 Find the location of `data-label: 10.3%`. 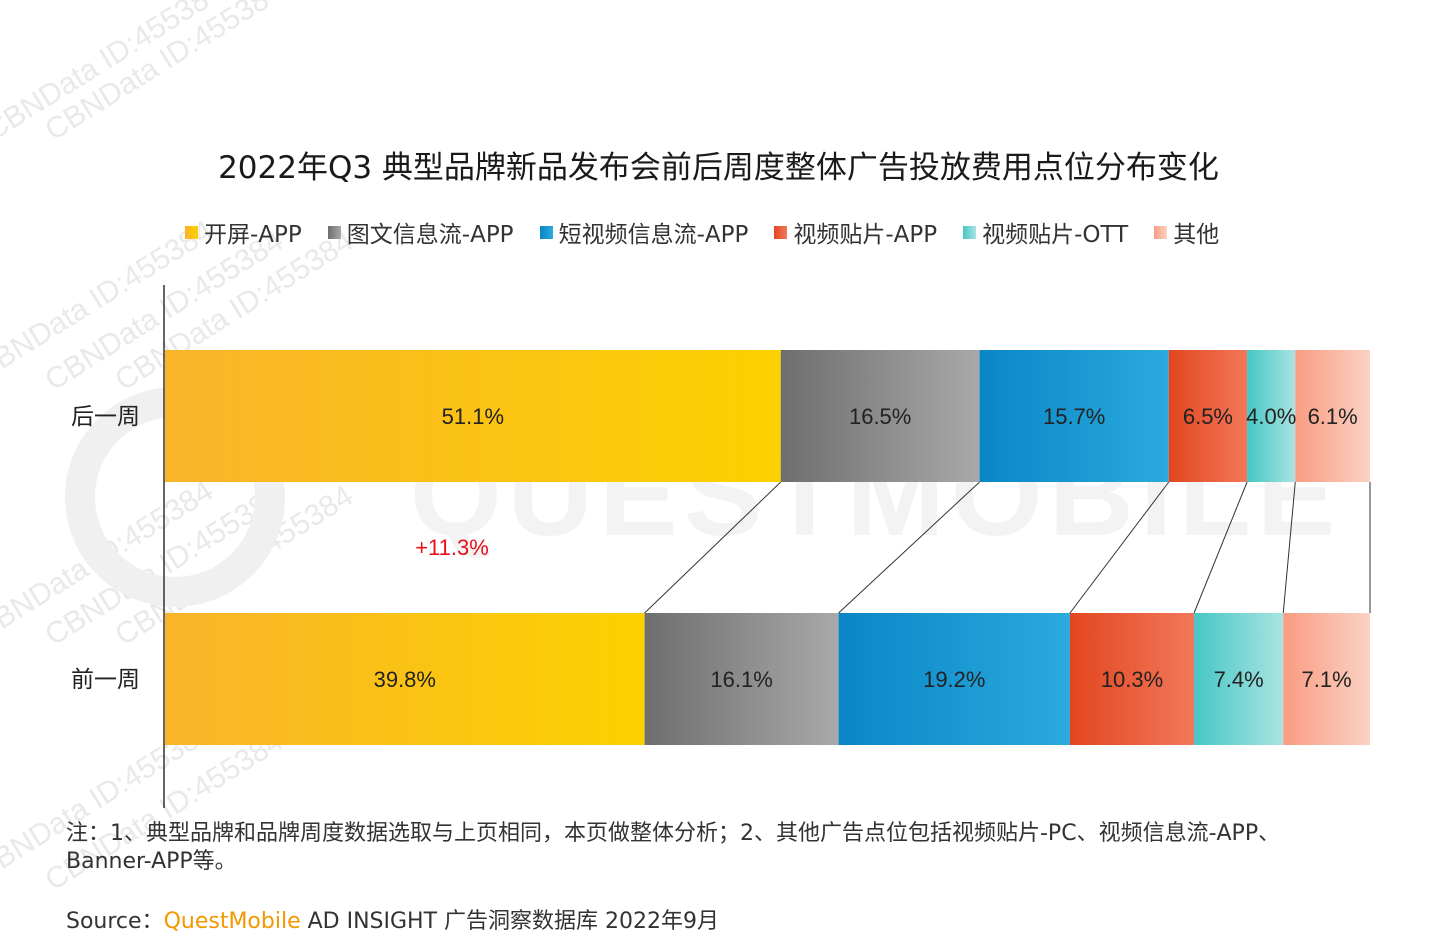

data-label: 10.3% is located at coordinates (1132, 679).